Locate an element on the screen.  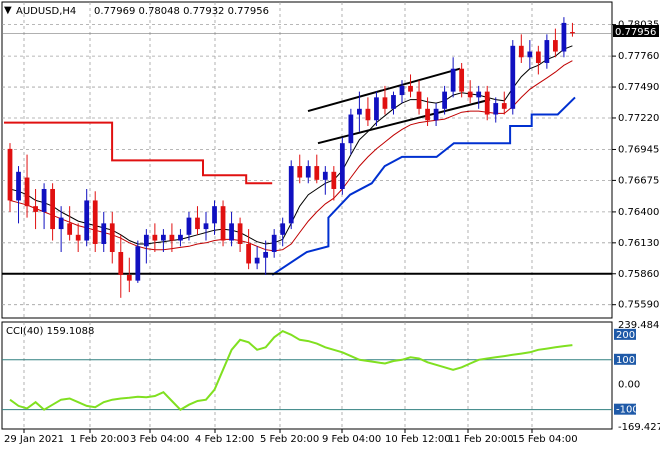
price-tick-label: 0.77760 is located at coordinates (638, 56).